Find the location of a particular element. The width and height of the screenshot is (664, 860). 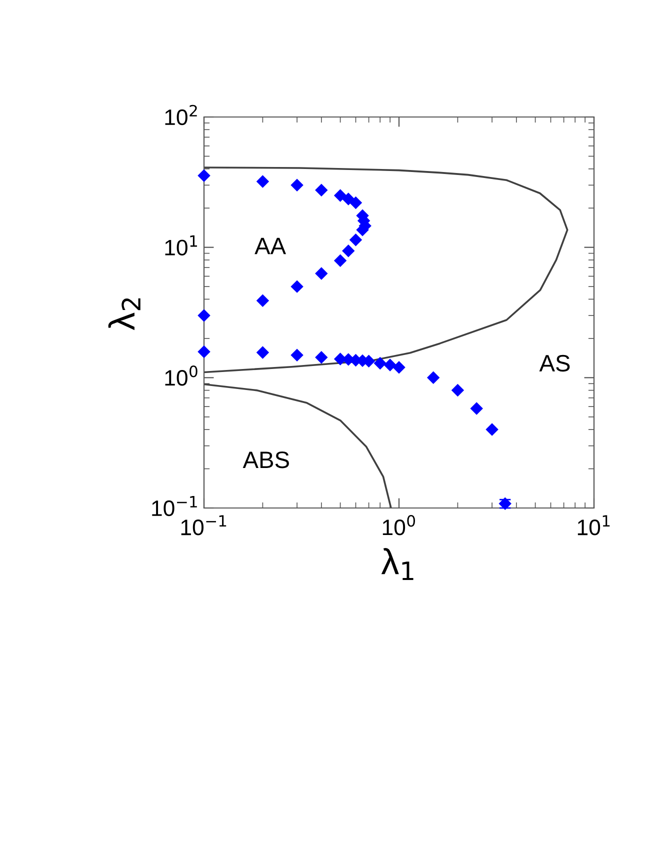

x-tick-label: 10$^{−1}$ is located at coordinates (203, 525).